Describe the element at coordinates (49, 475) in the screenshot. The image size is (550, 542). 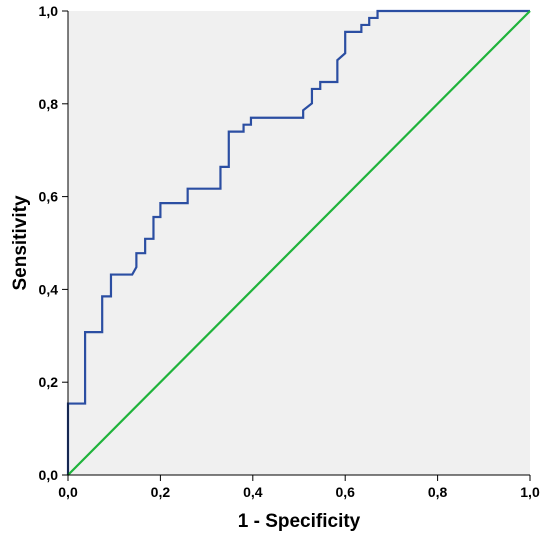
I see `y-tick-label: 0,0` at that location.